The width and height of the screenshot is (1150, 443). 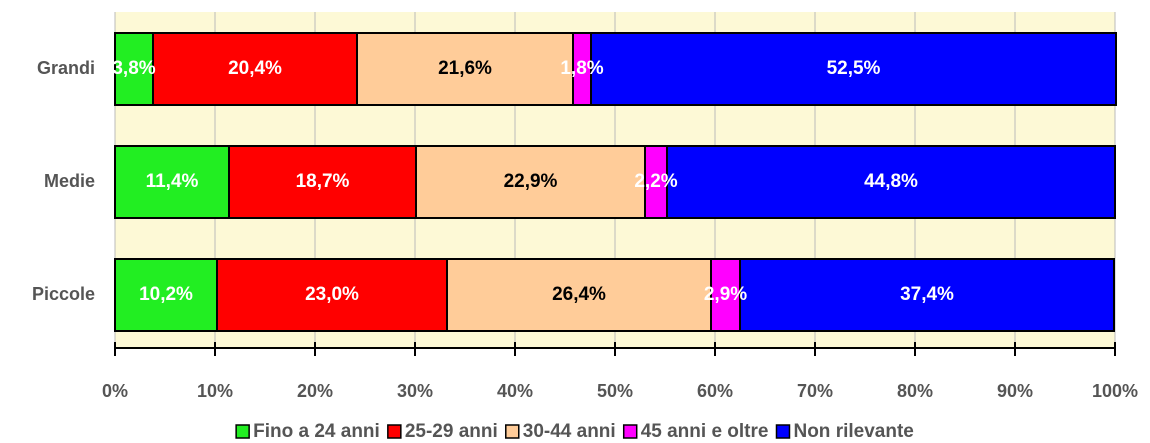 What do you see at coordinates (215, 391) in the screenshot?
I see `x-tick-label: 10%` at bounding box center [215, 391].